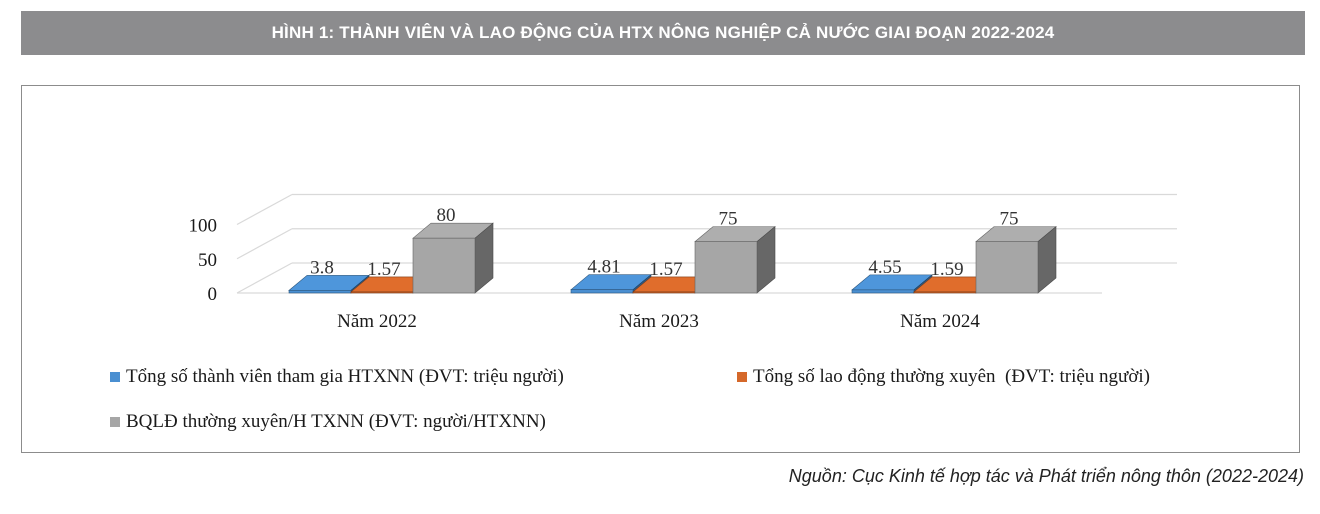 This screenshot has height=514, width=1320. Describe the element at coordinates (946, 269) in the screenshot. I see `data-label: 1.59` at that location.